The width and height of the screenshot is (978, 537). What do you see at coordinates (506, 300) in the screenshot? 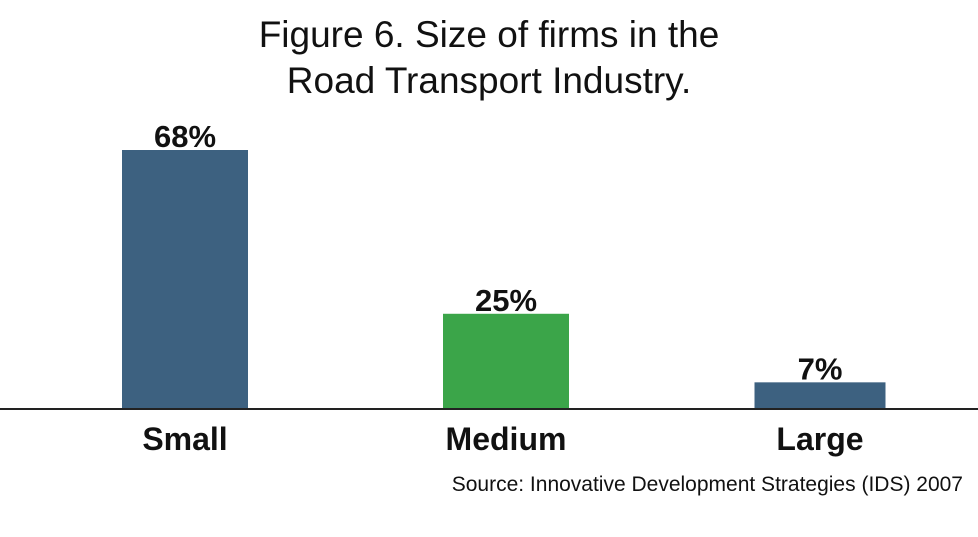
I see `value-label-medium: 25%` at bounding box center [506, 300].